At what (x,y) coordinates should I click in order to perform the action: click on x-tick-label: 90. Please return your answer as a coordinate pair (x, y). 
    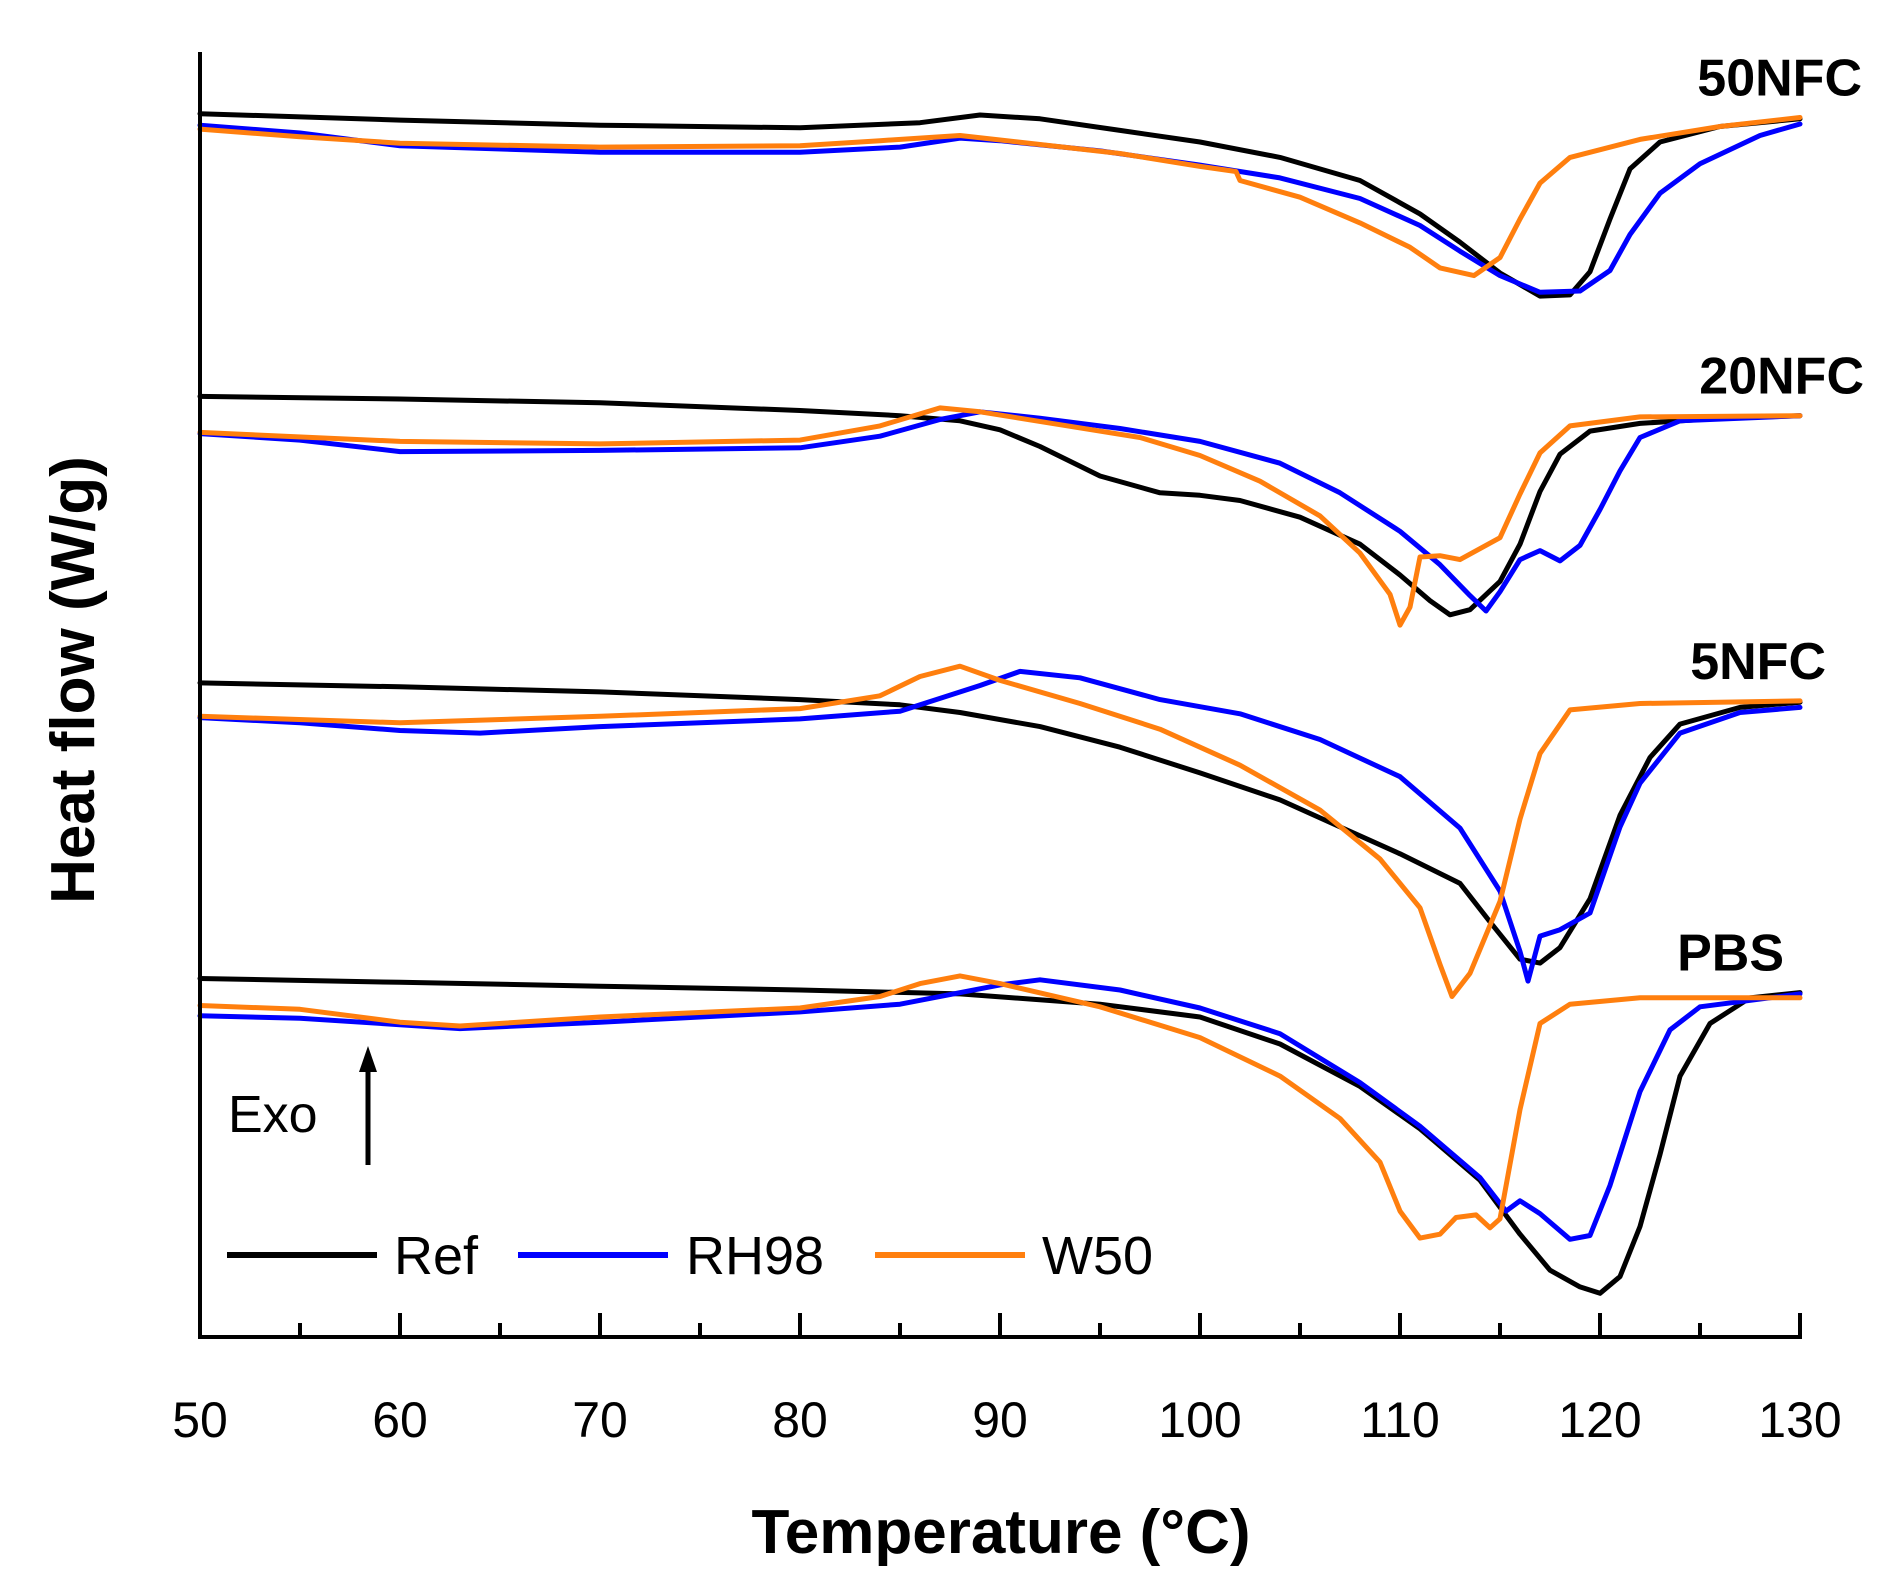
    Looking at the image, I should click on (1000, 1420).